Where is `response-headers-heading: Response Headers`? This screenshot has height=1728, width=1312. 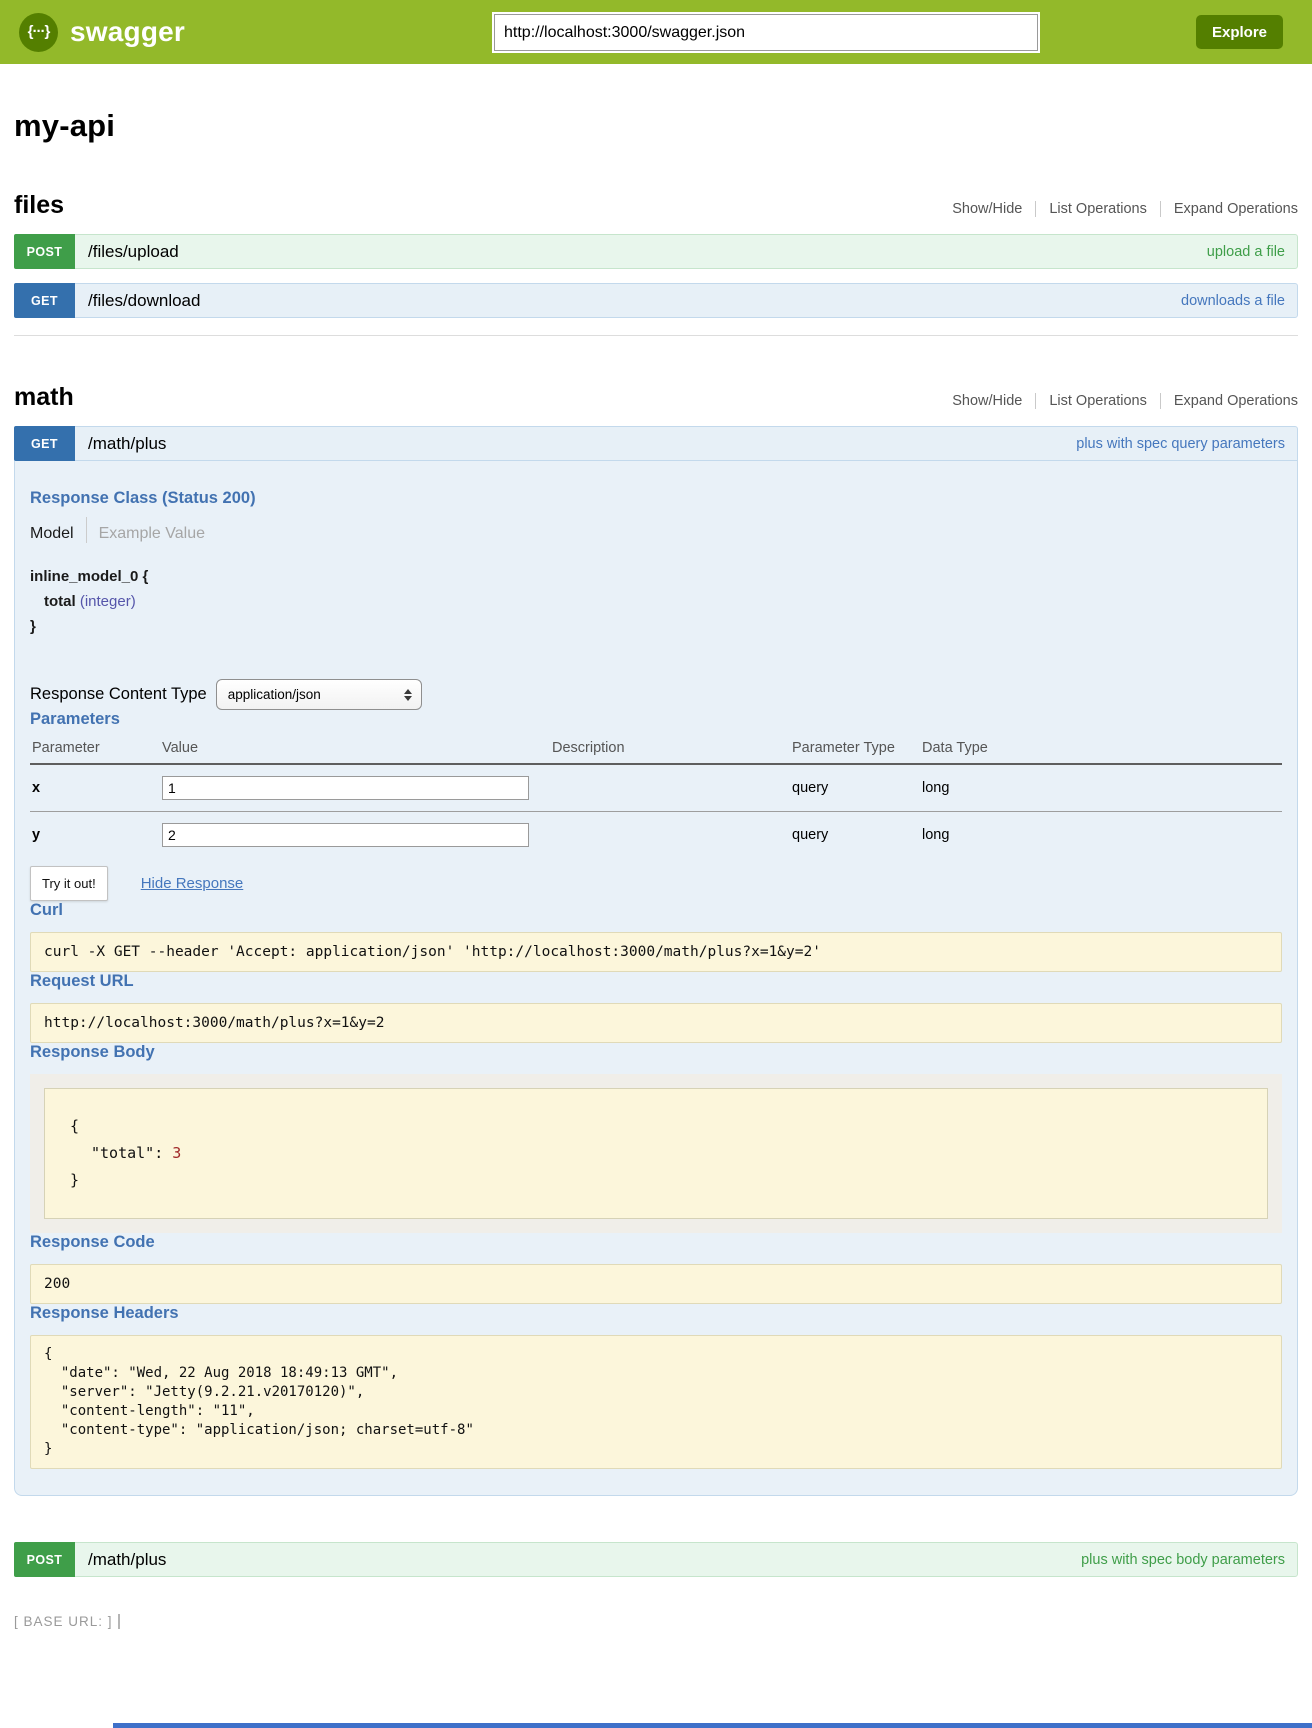 response-headers-heading: Response Headers is located at coordinates (104, 1313).